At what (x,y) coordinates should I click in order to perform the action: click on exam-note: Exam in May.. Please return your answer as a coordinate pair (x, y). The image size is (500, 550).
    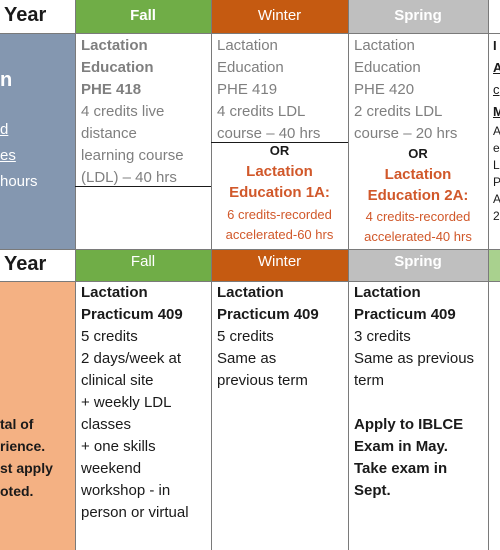
    Looking at the image, I should click on (401, 446).